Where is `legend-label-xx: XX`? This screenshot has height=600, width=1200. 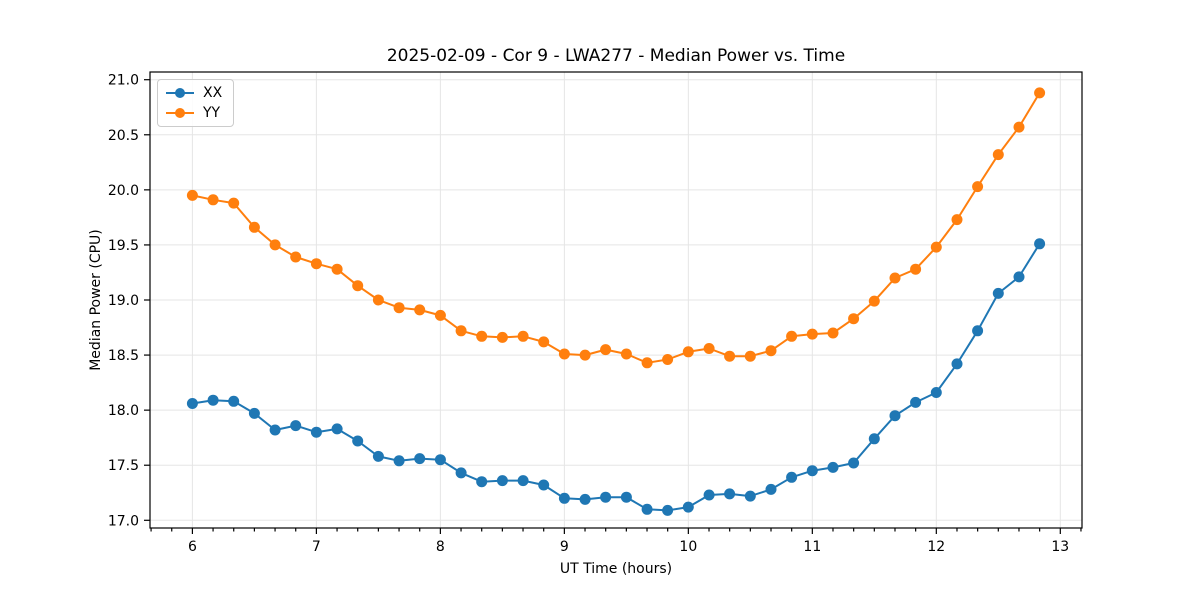 legend-label-xx: XX is located at coordinates (213, 93).